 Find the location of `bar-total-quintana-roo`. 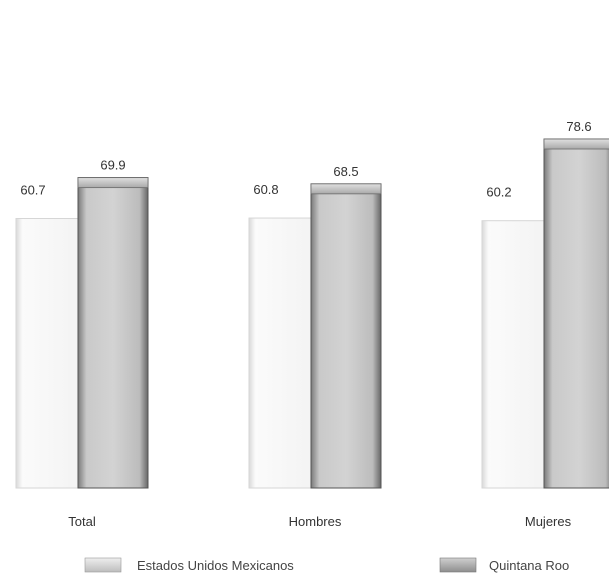

bar-total-quintana-roo is located at coordinates (113, 333).